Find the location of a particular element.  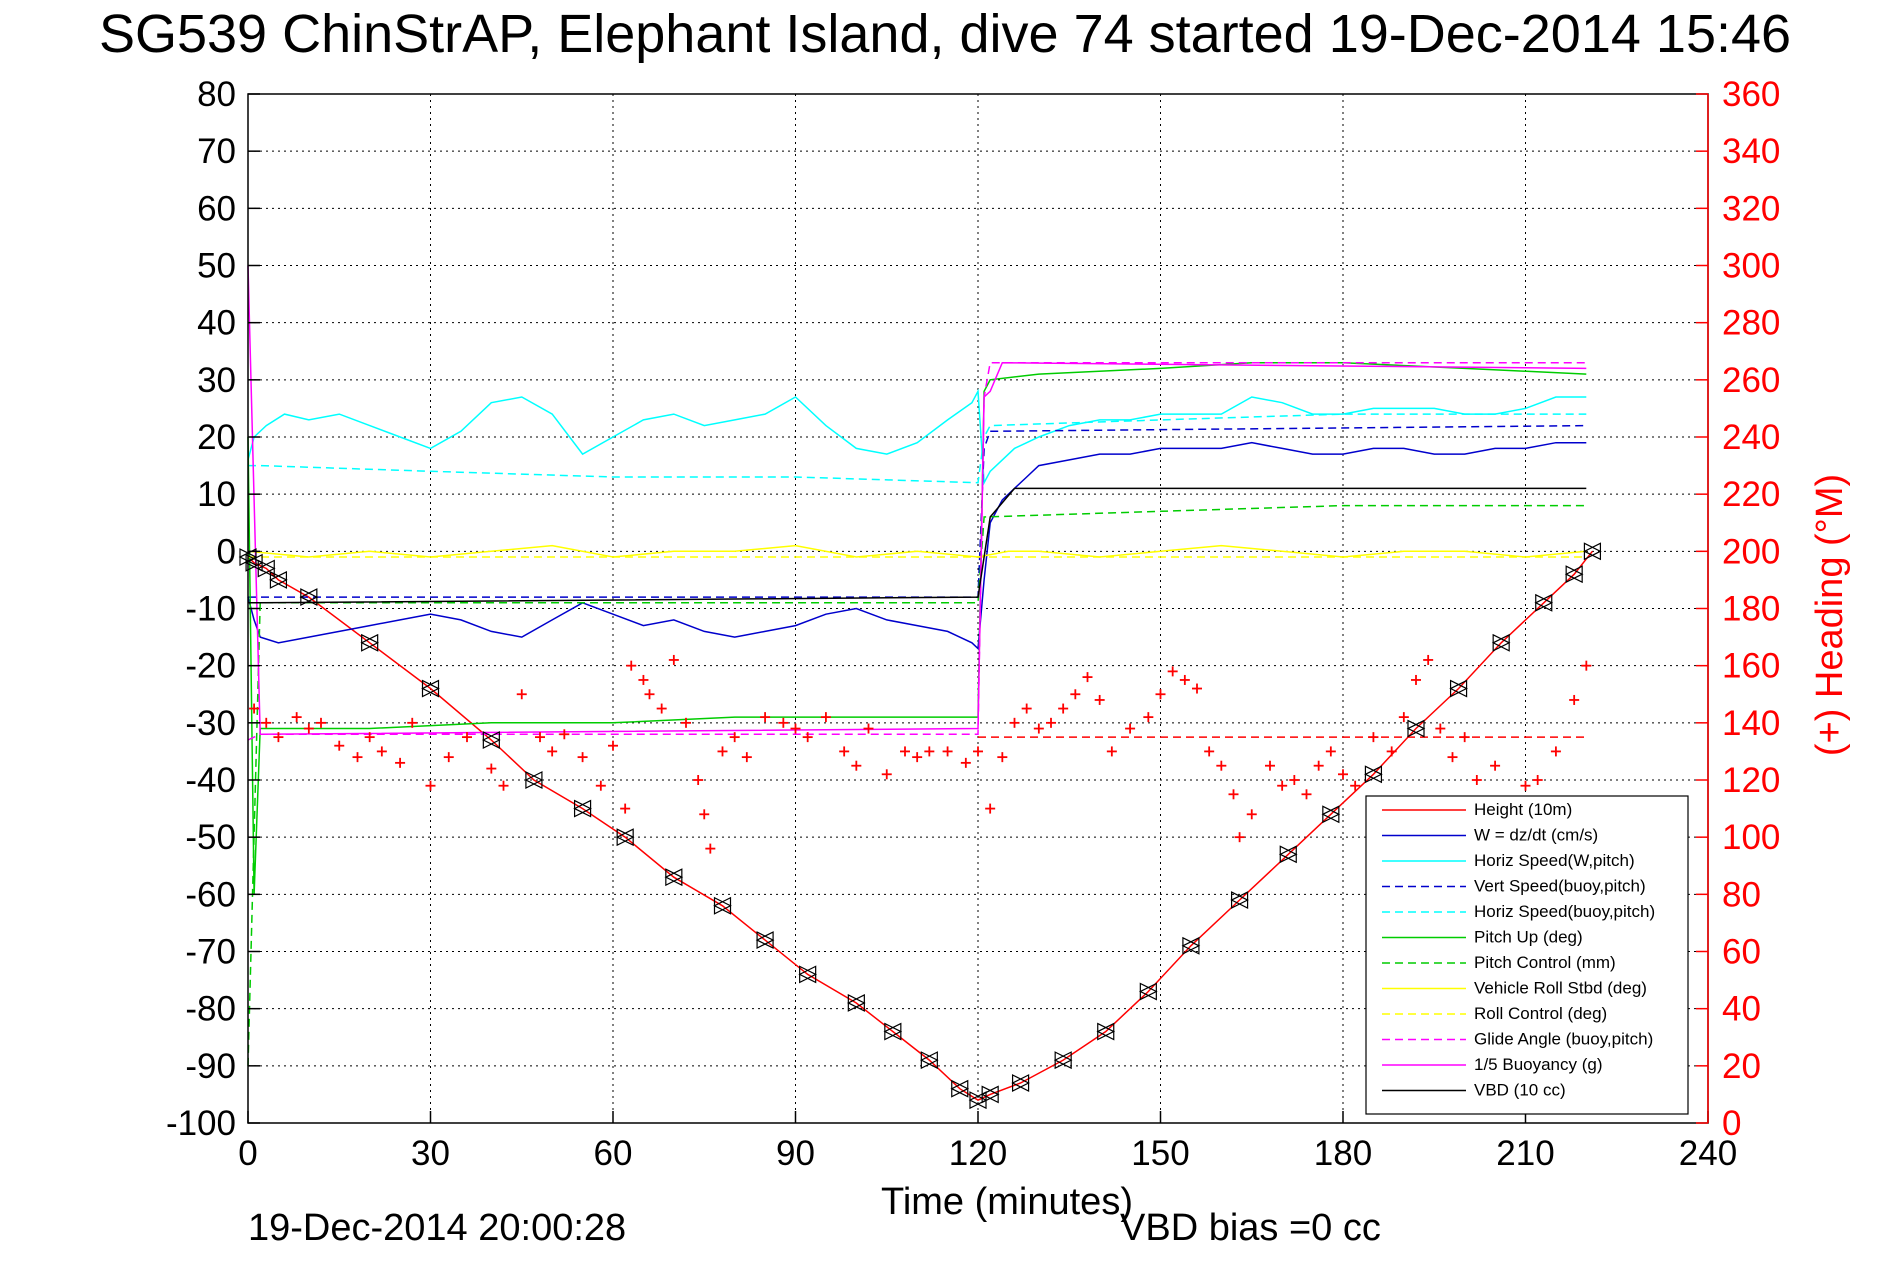

x-tick-label: 180 is located at coordinates (1343, 1153).